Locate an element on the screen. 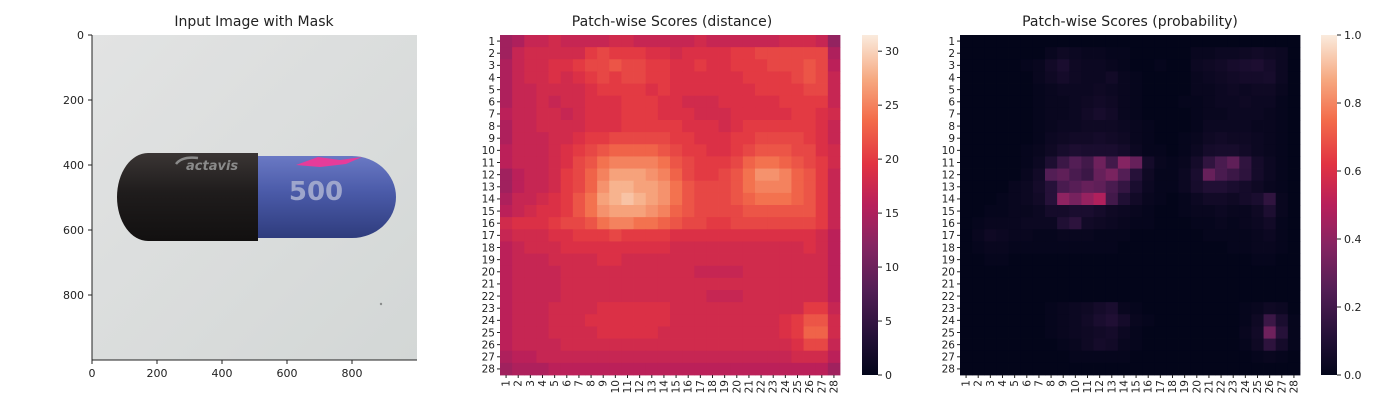 The height and width of the screenshot is (400, 1400). x-tick-label: 10 is located at coordinates (616, 386).